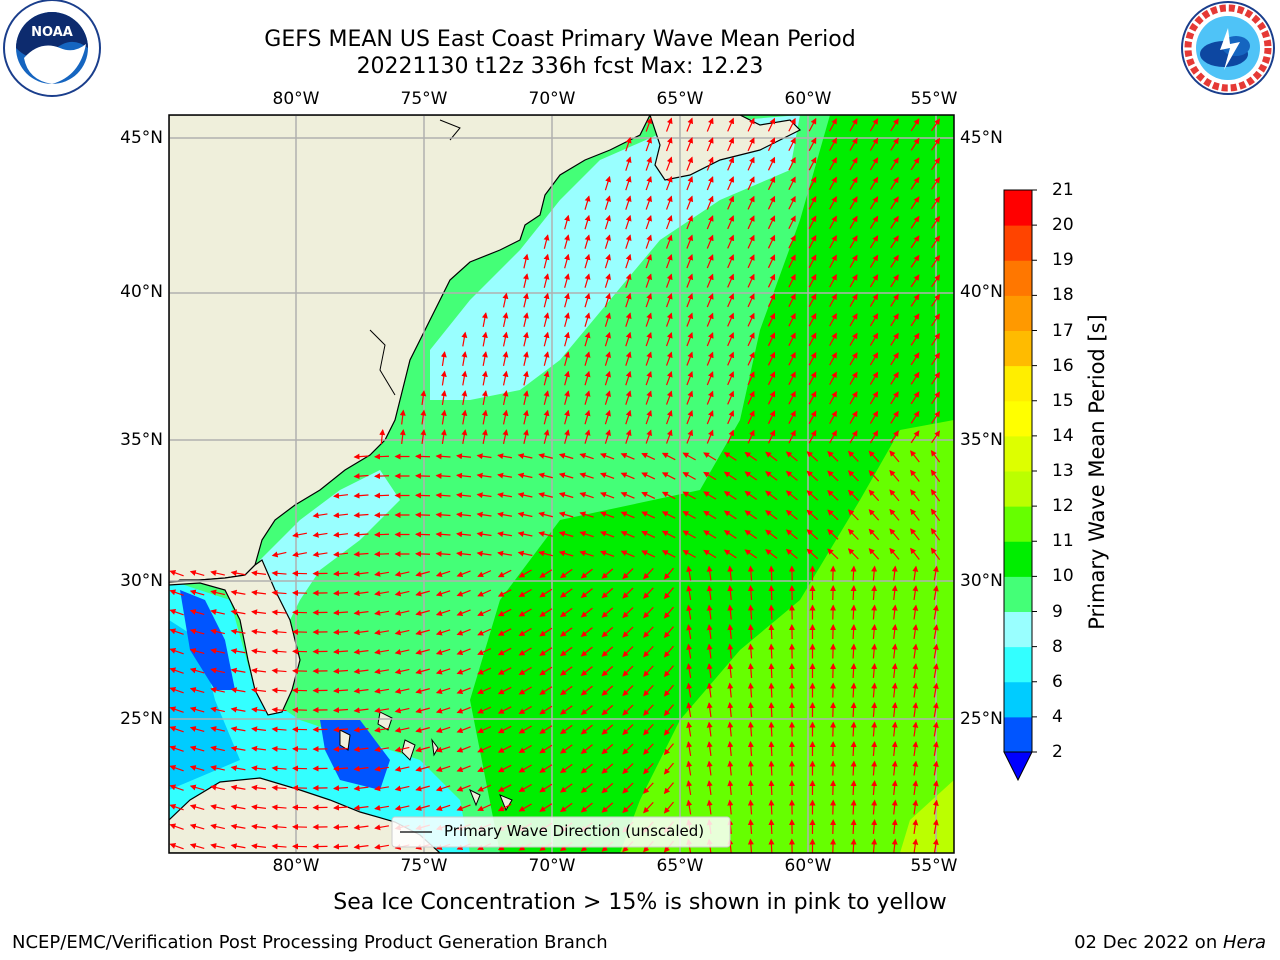 Image resolution: width=1280 pixels, height=960 pixels. What do you see at coordinates (1148, 942) in the screenshot?
I see `run-date-text: 02 Dec 2022 on` at bounding box center [1148, 942].